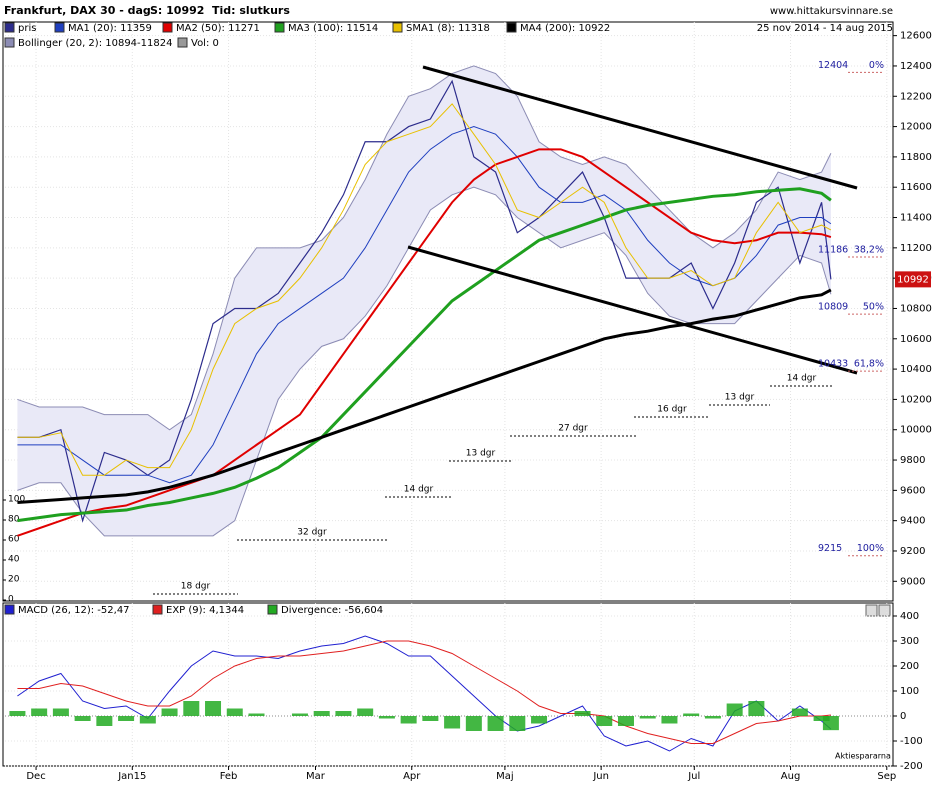  I want to click on y-tick-label: 9800, so click(912, 460).